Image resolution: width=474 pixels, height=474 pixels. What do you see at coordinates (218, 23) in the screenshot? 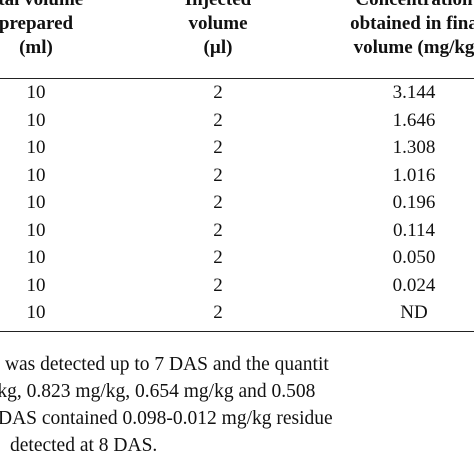
I see `header-text: volume` at bounding box center [218, 23].